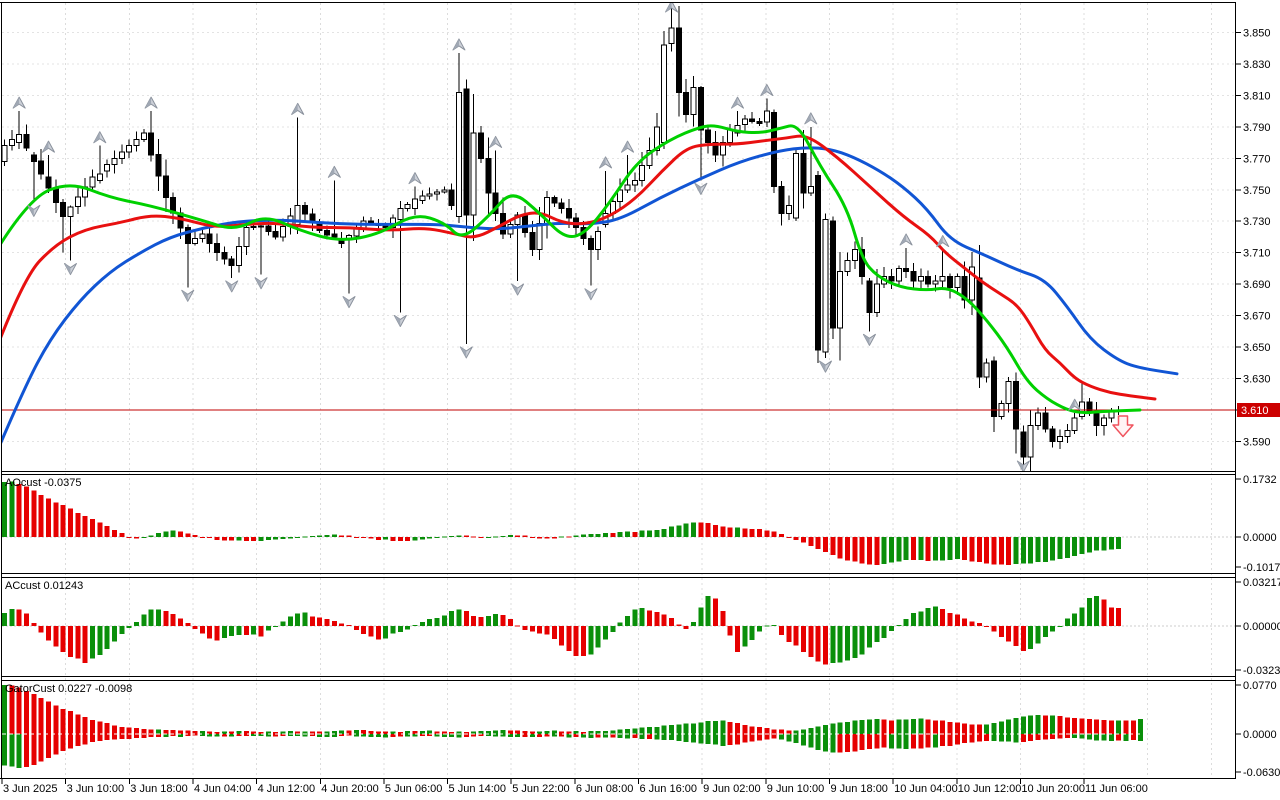  Describe the element at coordinates (796, 789) in the screenshot. I see `time-axis-label: 9 Jun 10:00` at that location.